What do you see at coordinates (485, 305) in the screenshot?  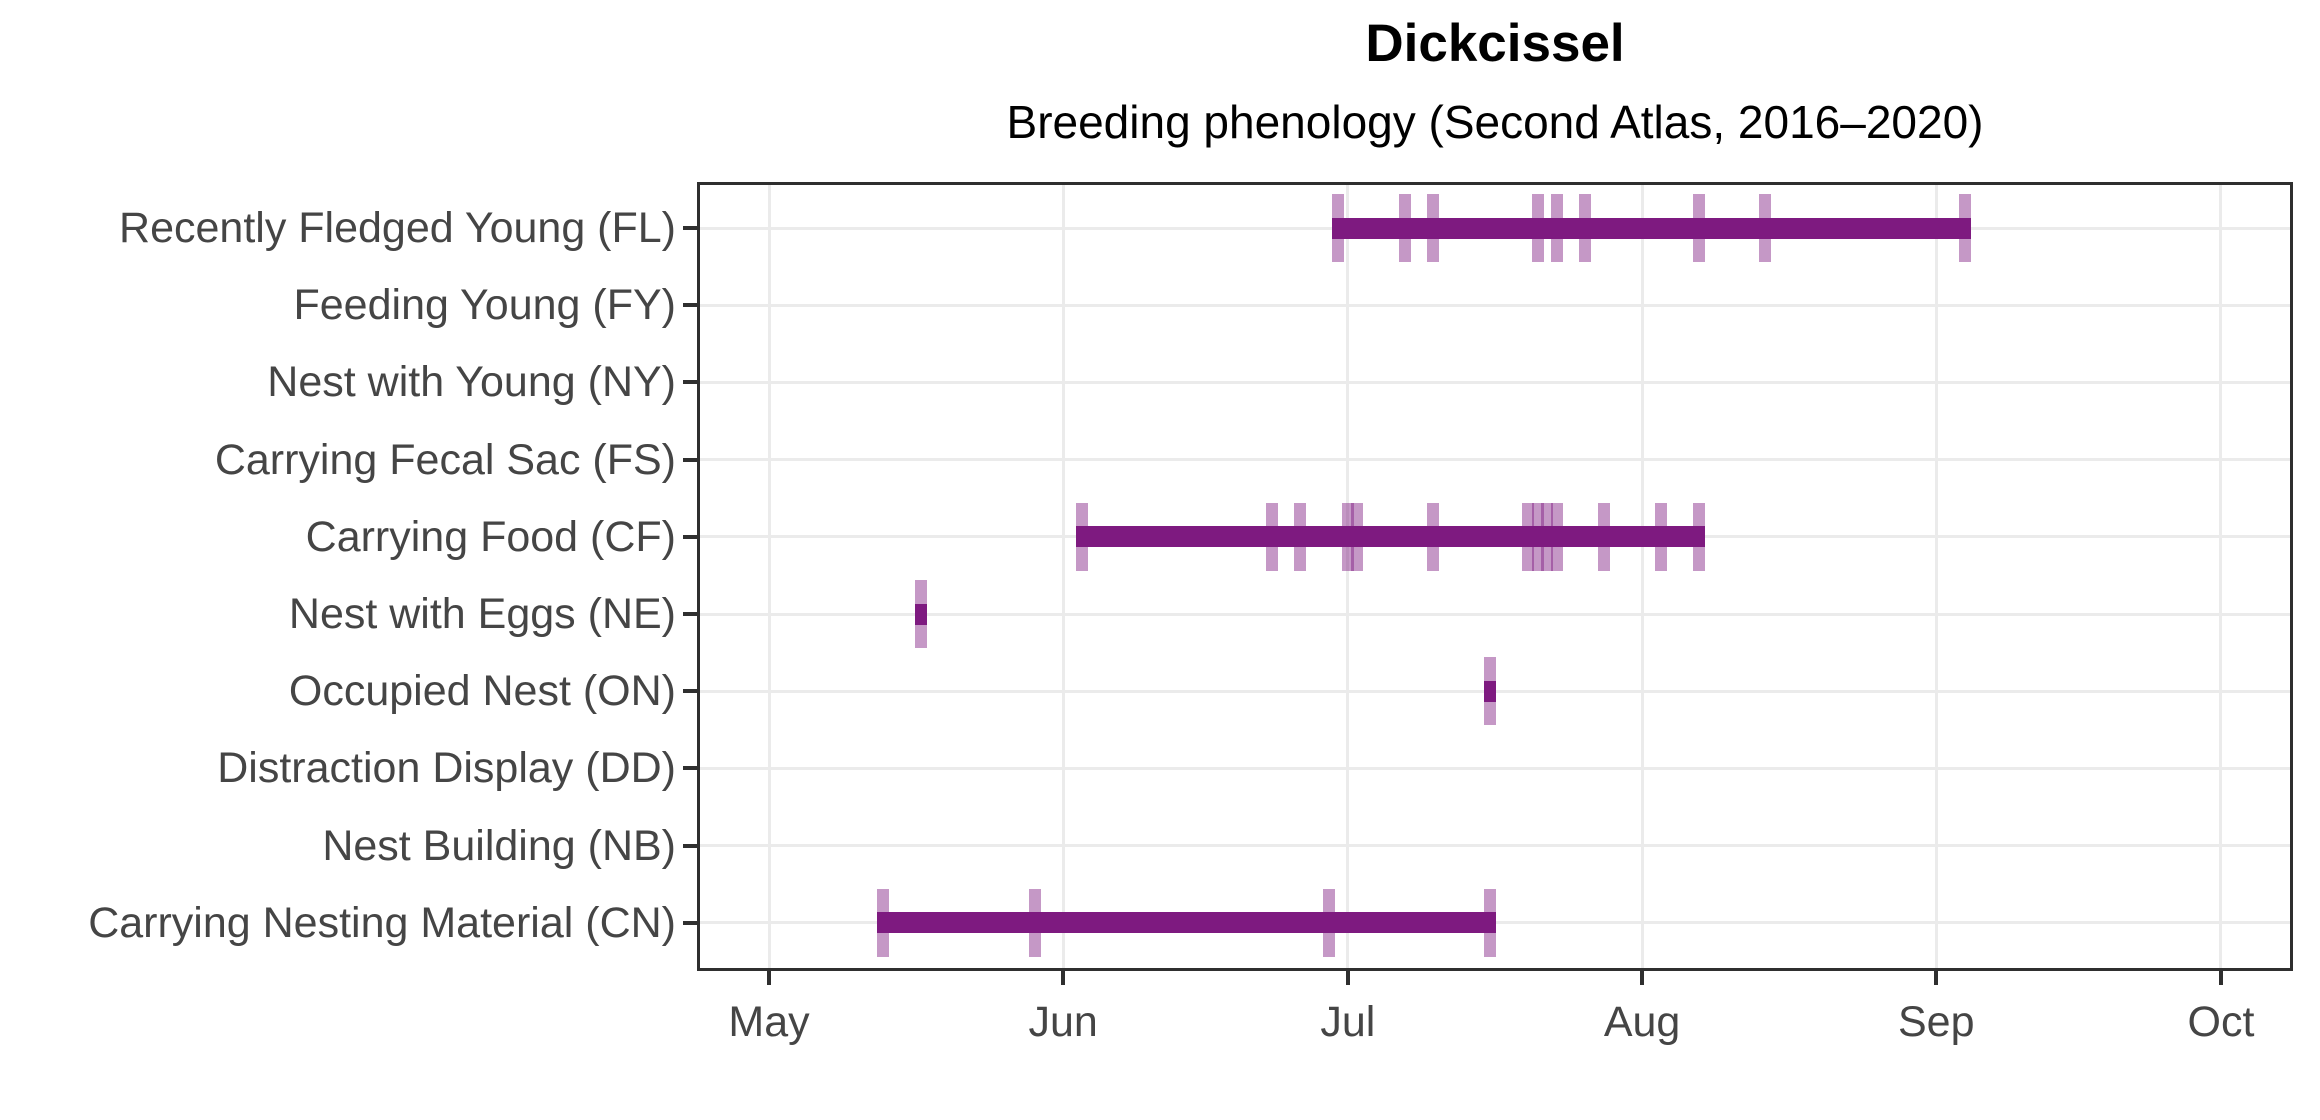 I see `y-axis-label: Feeding Young (FY)` at bounding box center [485, 305].